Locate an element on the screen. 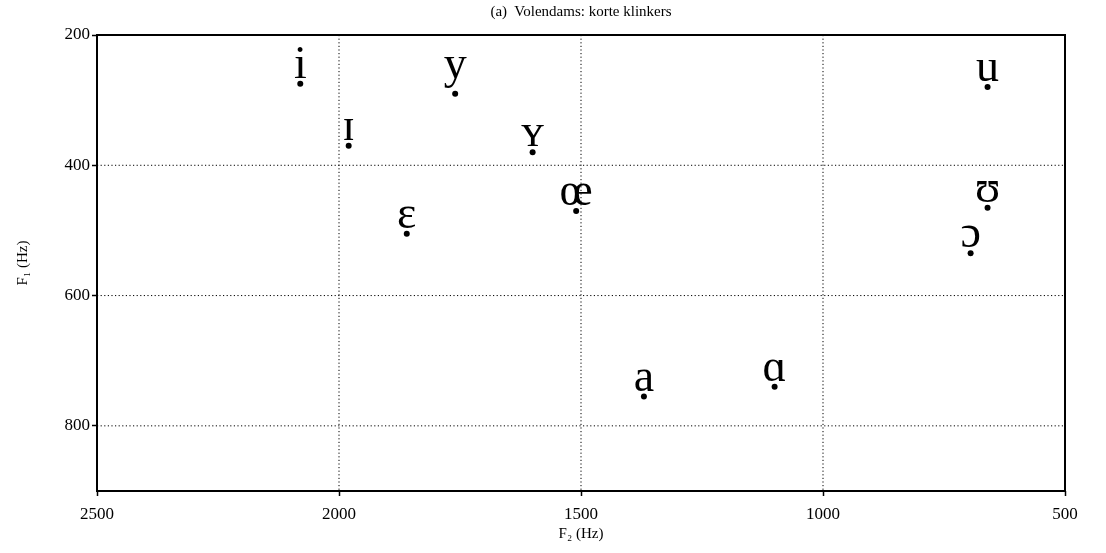 The height and width of the screenshot is (553, 1106). x-tick-label: 2500 is located at coordinates (97, 513).